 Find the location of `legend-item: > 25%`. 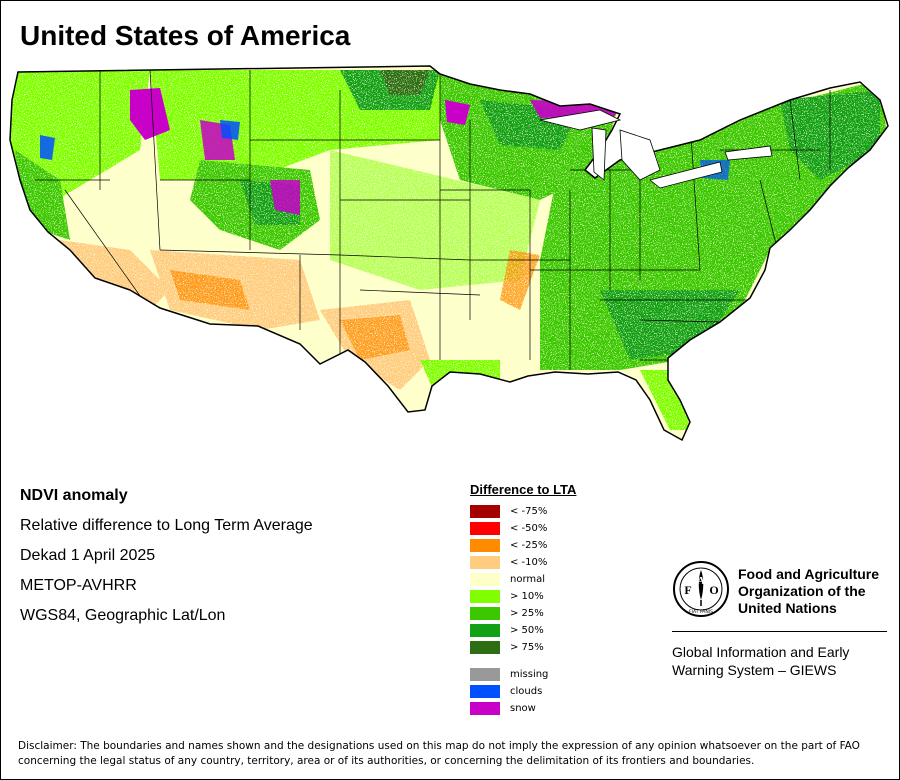

legend-item: > 25% is located at coordinates (560, 613).